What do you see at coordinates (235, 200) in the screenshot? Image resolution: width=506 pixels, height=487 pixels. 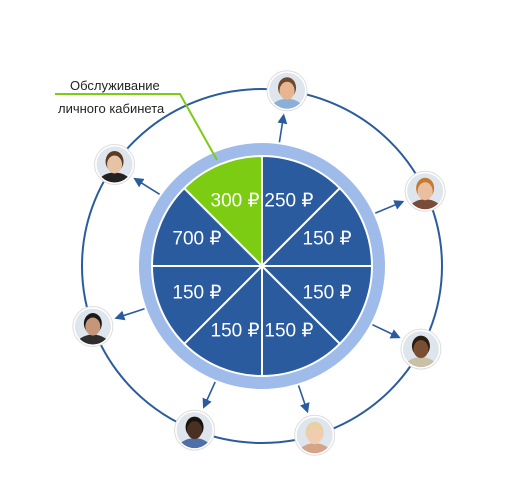 I see `pie-slice-label: 300 ₽` at bounding box center [235, 200].